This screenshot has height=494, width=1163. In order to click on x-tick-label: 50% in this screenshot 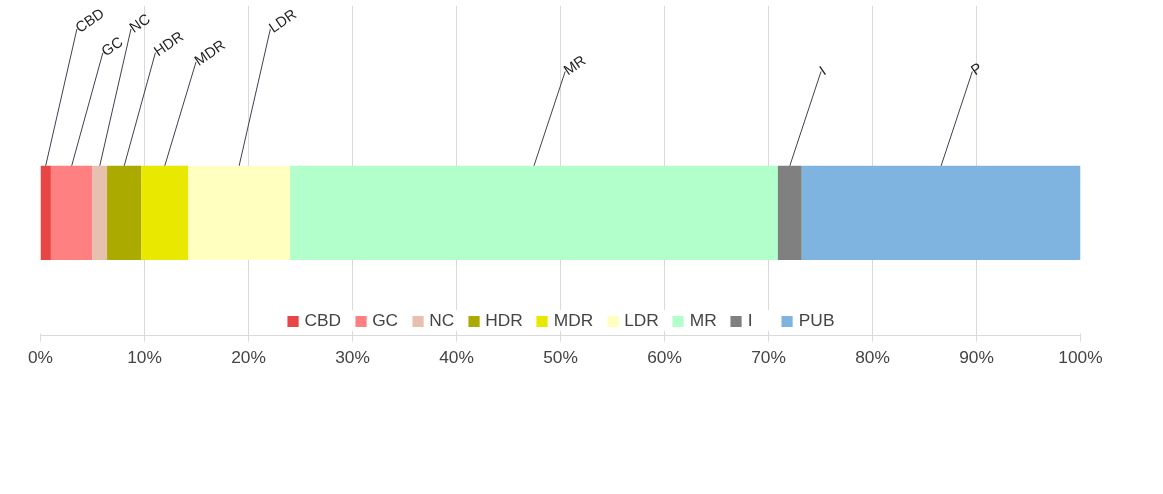, I will do `click(560, 356)`.